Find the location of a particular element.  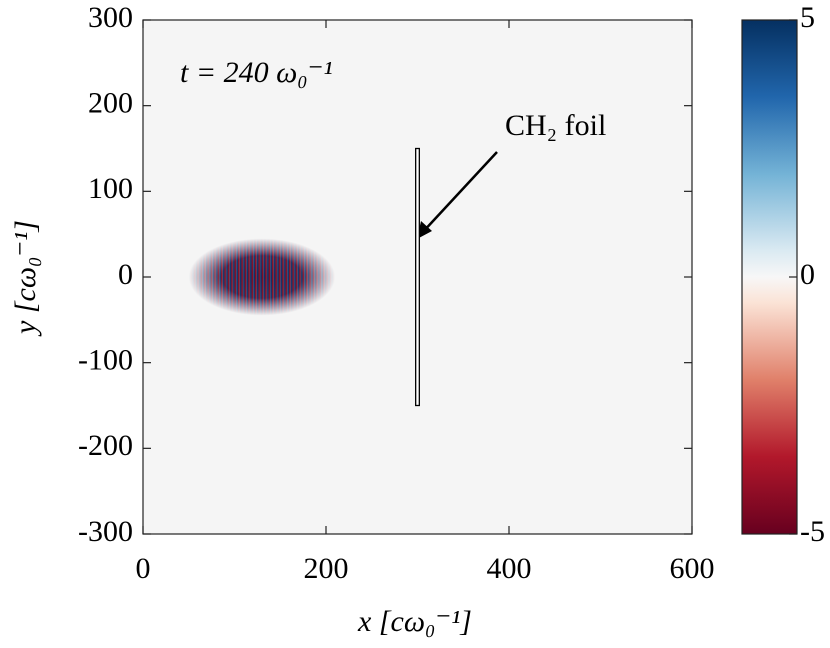

colorbar-tick-label: 5 is located at coordinates (807, 17).